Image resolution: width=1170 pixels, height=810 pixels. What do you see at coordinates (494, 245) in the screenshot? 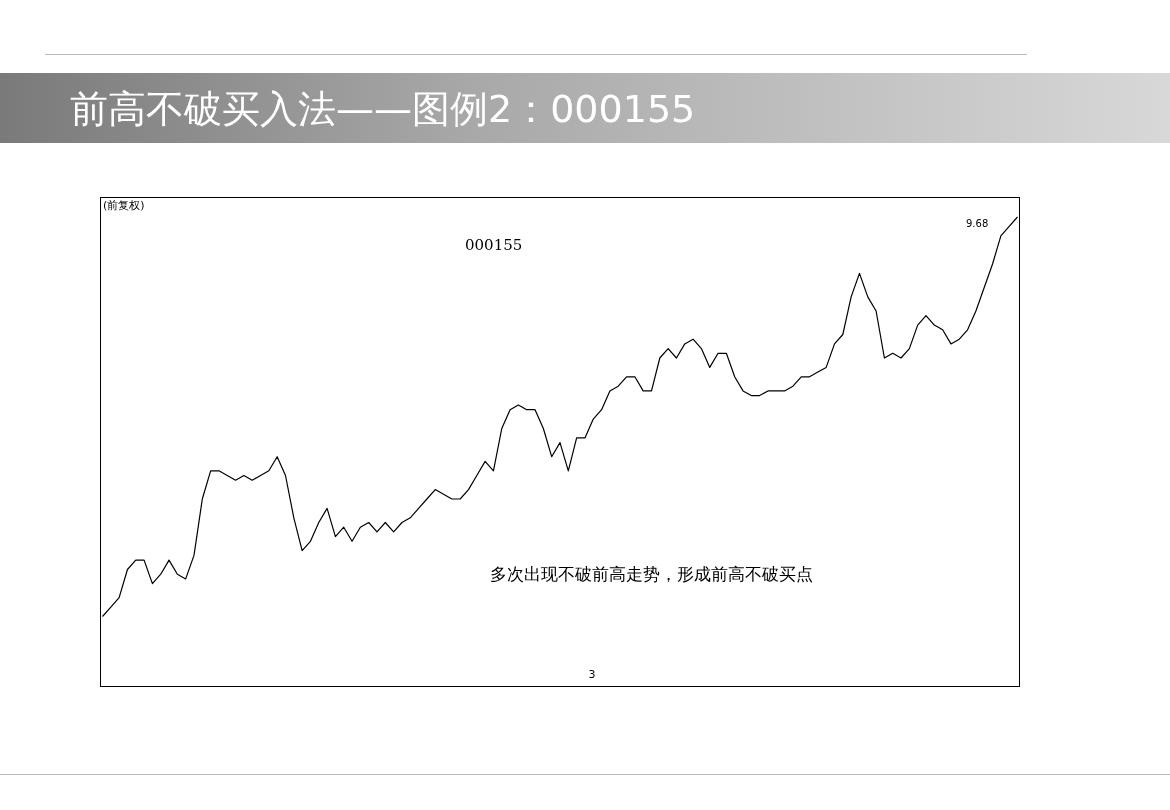
I see `text: 000155` at bounding box center [494, 245].